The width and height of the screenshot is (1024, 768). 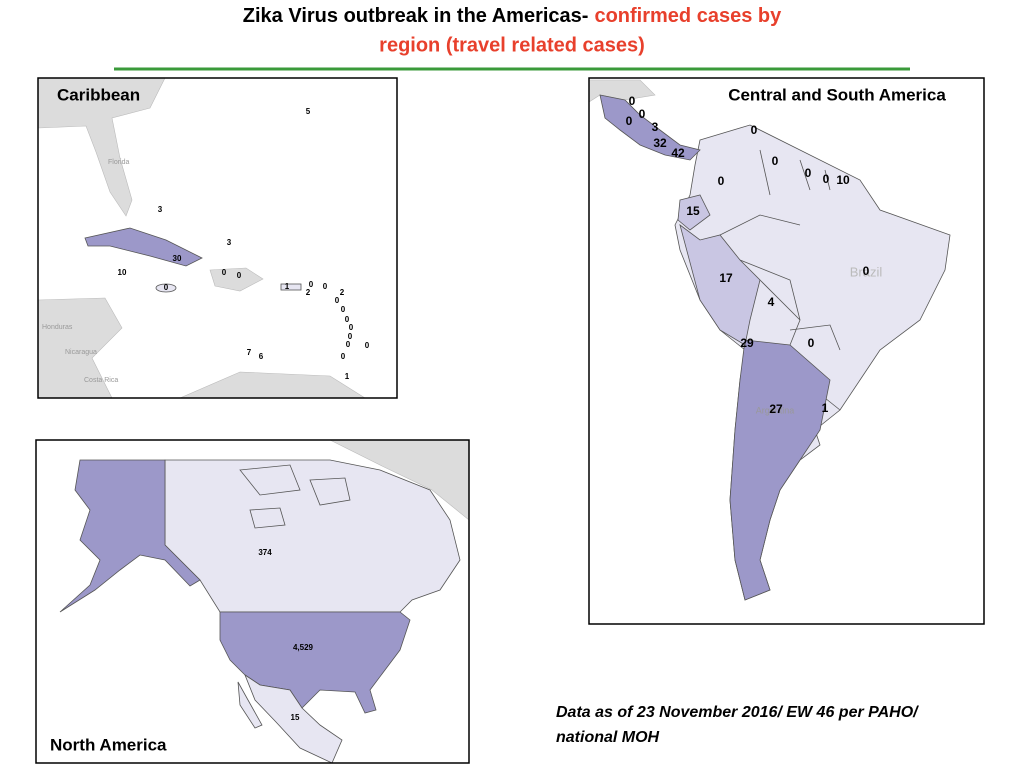 I want to click on panel-title: North America, so click(x=108, y=744).